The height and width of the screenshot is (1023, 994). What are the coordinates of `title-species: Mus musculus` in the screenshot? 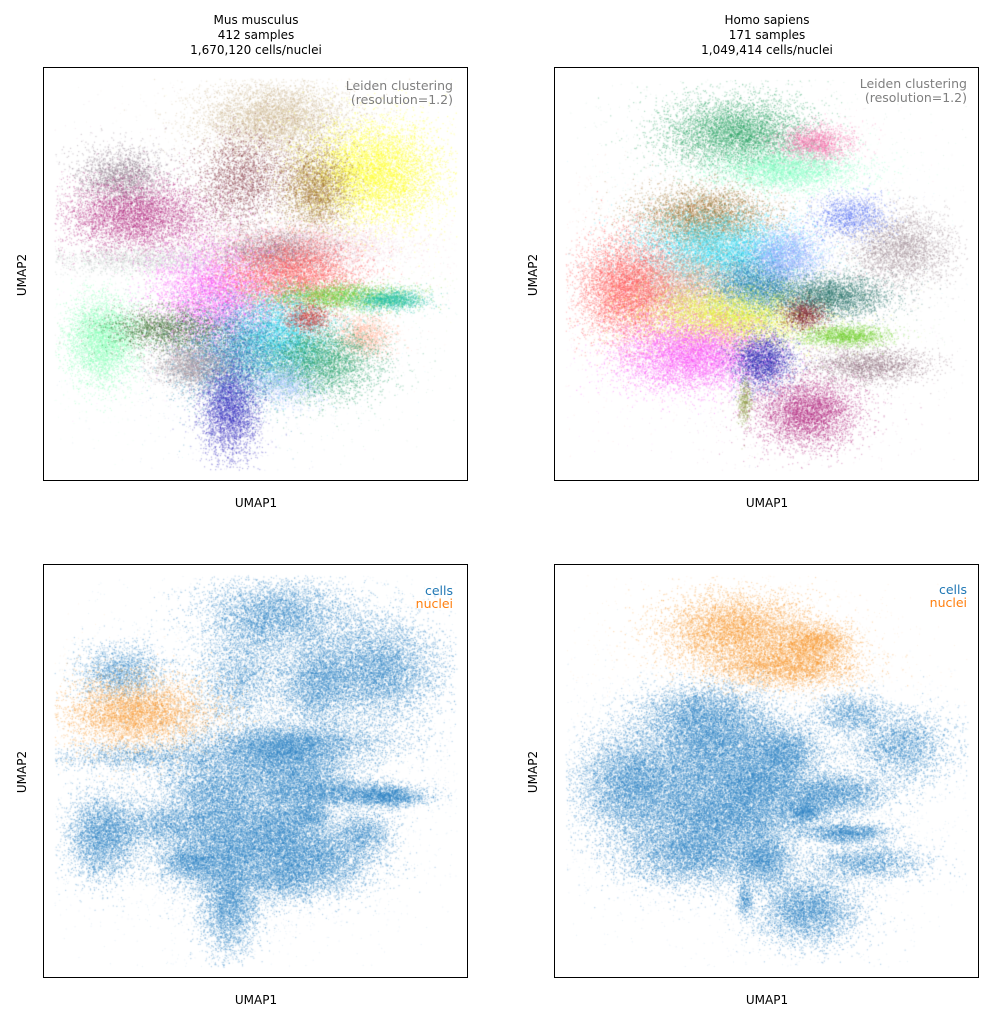 It's located at (256, 20).